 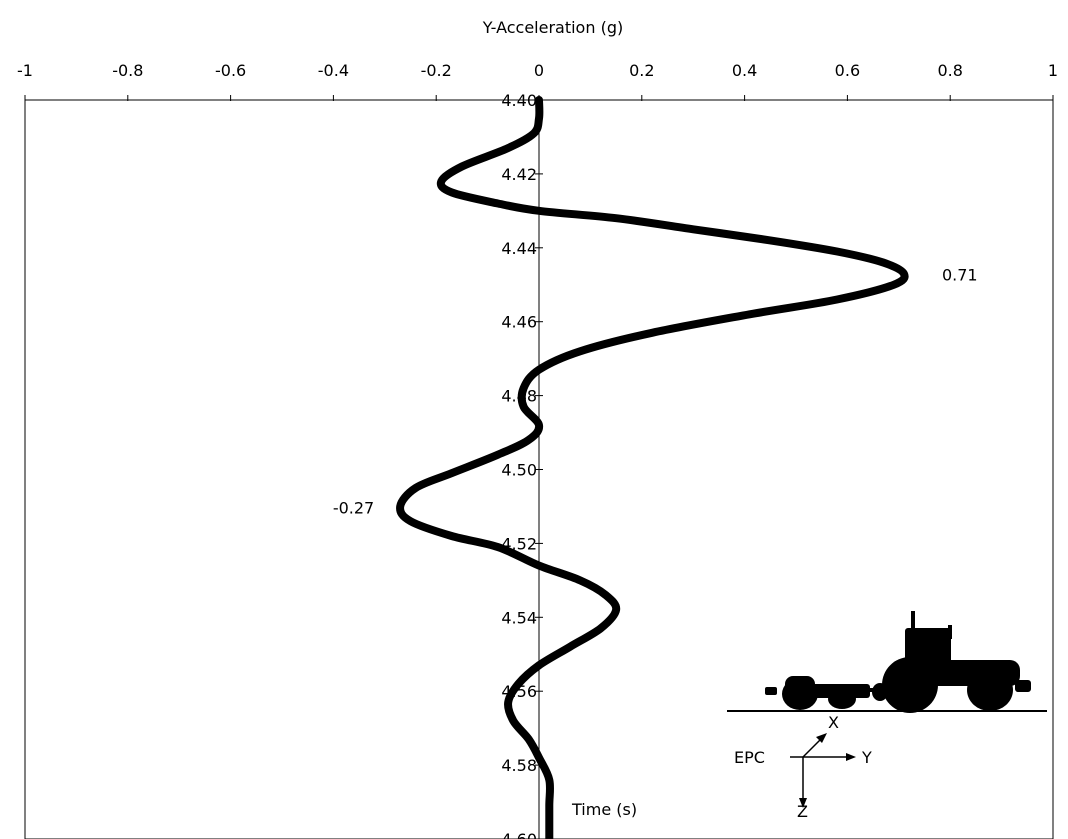 What do you see at coordinates (519, 834) in the screenshot?
I see `y-tick-label: 4.60` at bounding box center [519, 834].